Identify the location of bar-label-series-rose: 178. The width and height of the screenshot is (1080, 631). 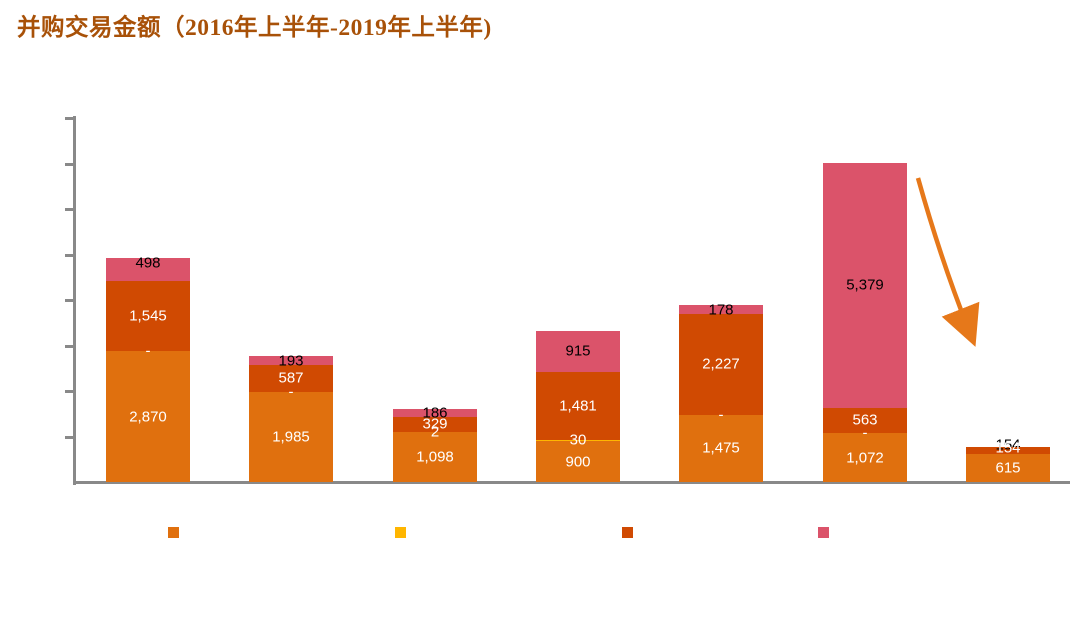
(721, 309).